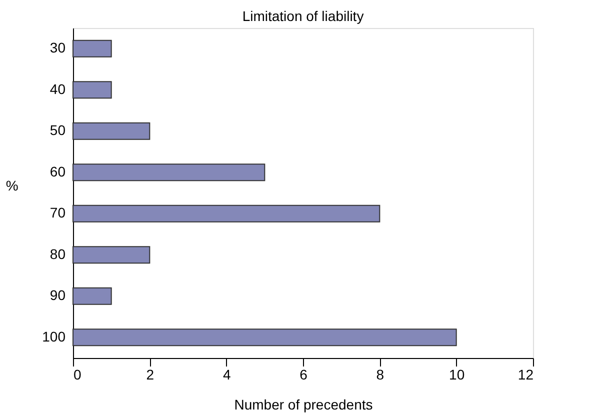 This screenshot has height=419, width=599. What do you see at coordinates (54, 336) in the screenshot?
I see `y-tick-label: 100` at bounding box center [54, 336].